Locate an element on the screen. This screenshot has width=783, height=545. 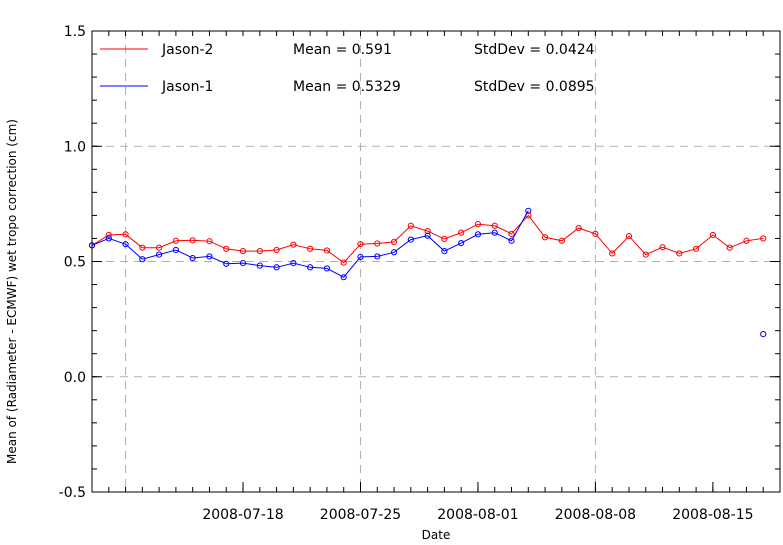
y-tick-label: -0.5 is located at coordinates (72, 493).